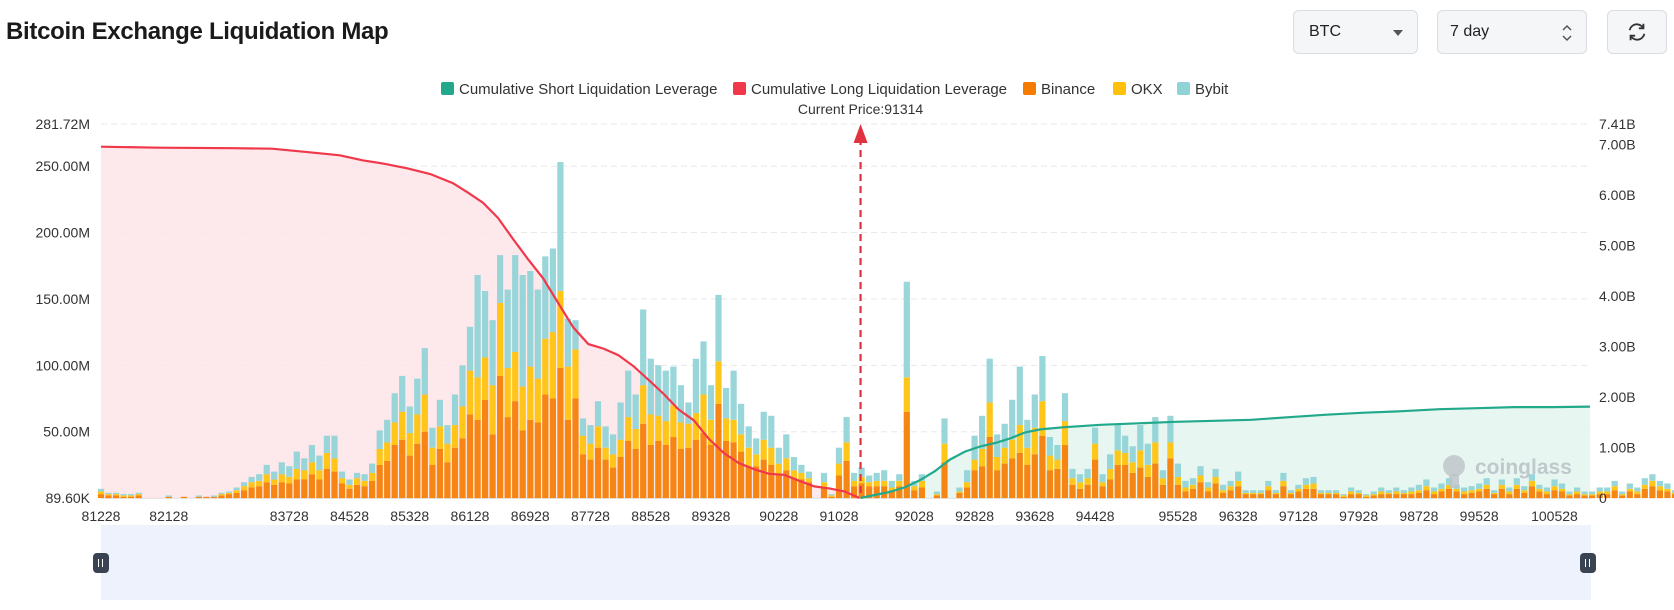 The image size is (1674, 610). What do you see at coordinates (1355, 32) in the screenshot?
I see `coin-select: BTC` at bounding box center [1355, 32].